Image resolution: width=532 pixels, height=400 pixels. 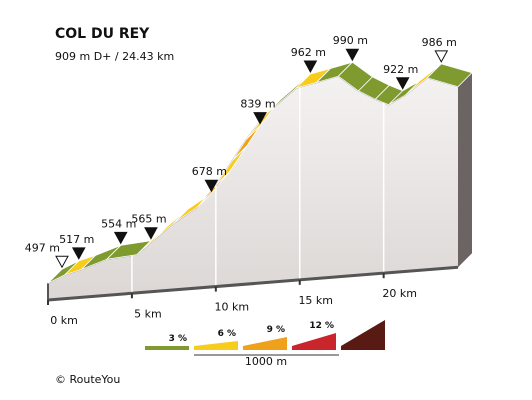 What do you see at coordinates (276, 330) in the screenshot?
I see `legend-label: 9 %` at bounding box center [276, 330].